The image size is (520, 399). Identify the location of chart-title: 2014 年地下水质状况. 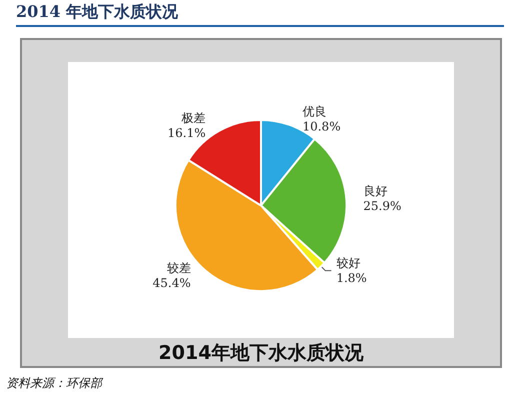
(260, 14).